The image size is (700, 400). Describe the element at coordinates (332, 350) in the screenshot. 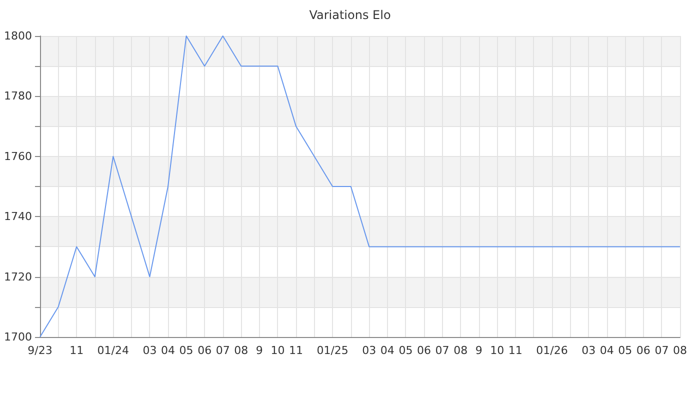

I see `x-tick-label: 01/25` at that location.